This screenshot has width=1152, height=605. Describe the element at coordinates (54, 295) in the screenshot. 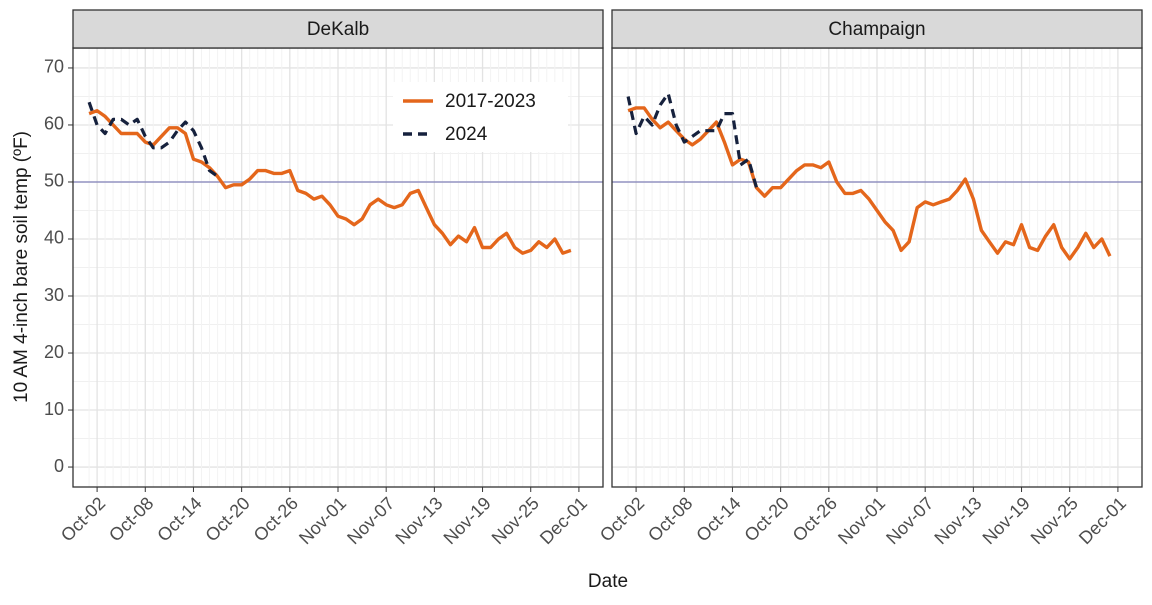

I see `y-tick-label: 30` at that location.